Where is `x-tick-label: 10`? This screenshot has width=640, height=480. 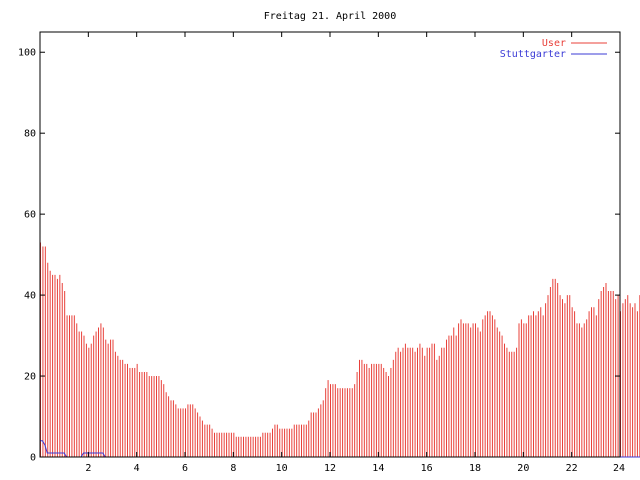
x-tick-label: 10 is located at coordinates (282, 468).